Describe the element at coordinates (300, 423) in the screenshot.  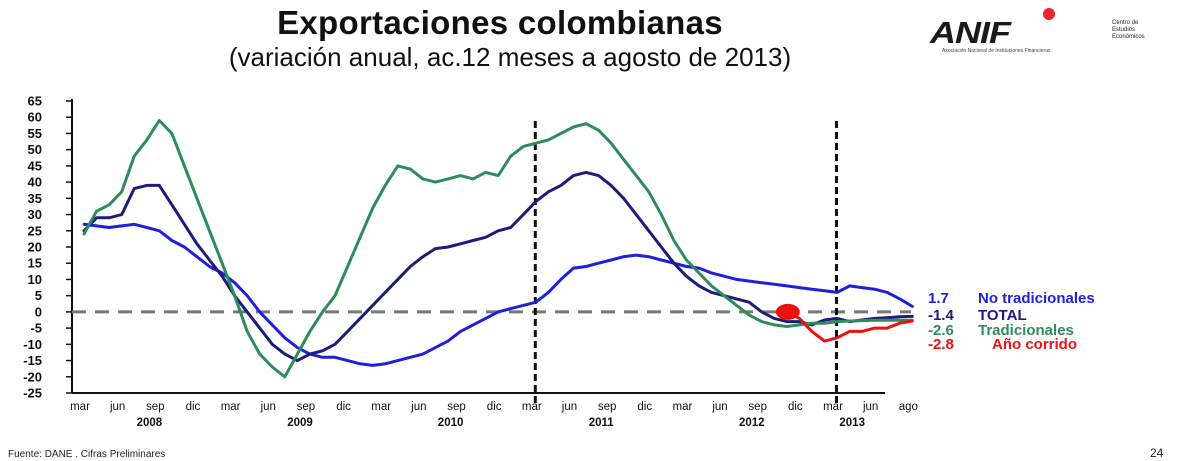
I see `x-year-label: 2009` at that location.